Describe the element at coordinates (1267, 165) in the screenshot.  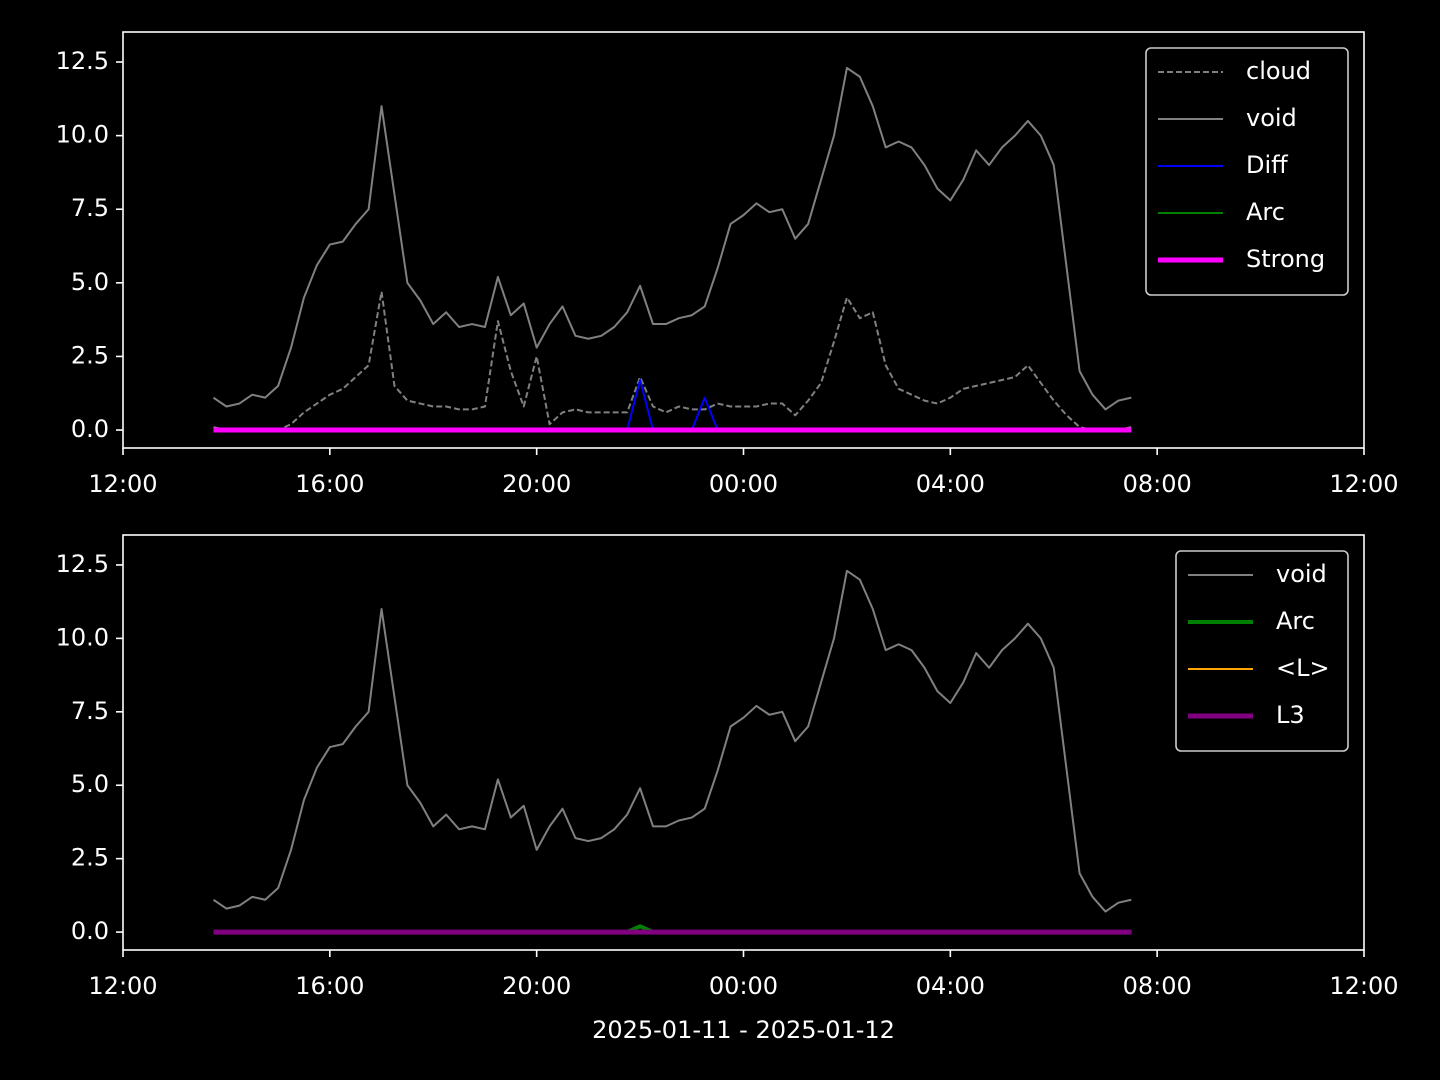
I see `legend-label: Diff` at that location.